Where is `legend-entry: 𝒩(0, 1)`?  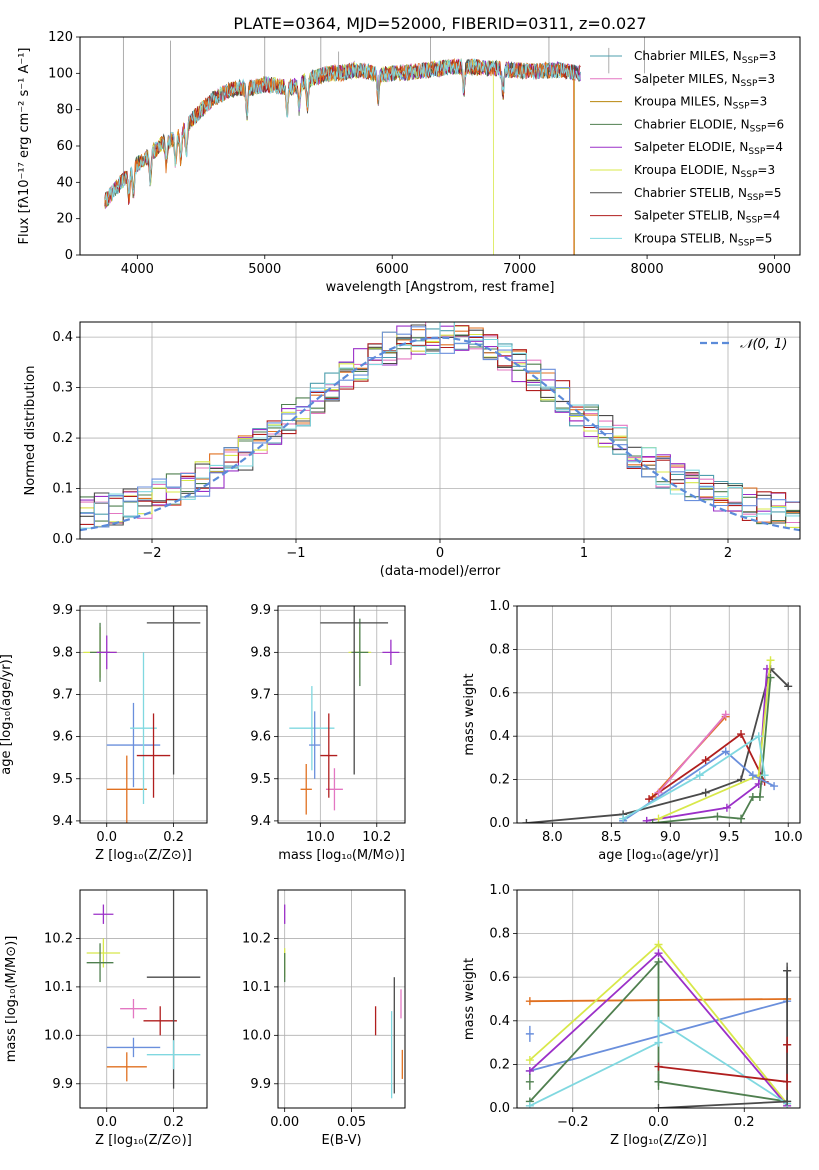
legend-entry: 𝒩(0, 1) is located at coordinates (763, 344).